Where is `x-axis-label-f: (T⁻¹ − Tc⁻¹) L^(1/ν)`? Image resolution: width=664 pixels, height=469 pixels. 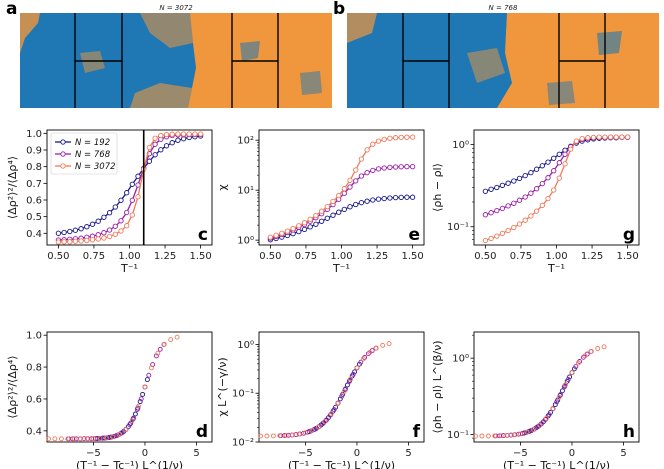
x-axis-label-f: (T⁻¹ − Tc⁻¹) L^(1/ν) is located at coordinates (341, 464).